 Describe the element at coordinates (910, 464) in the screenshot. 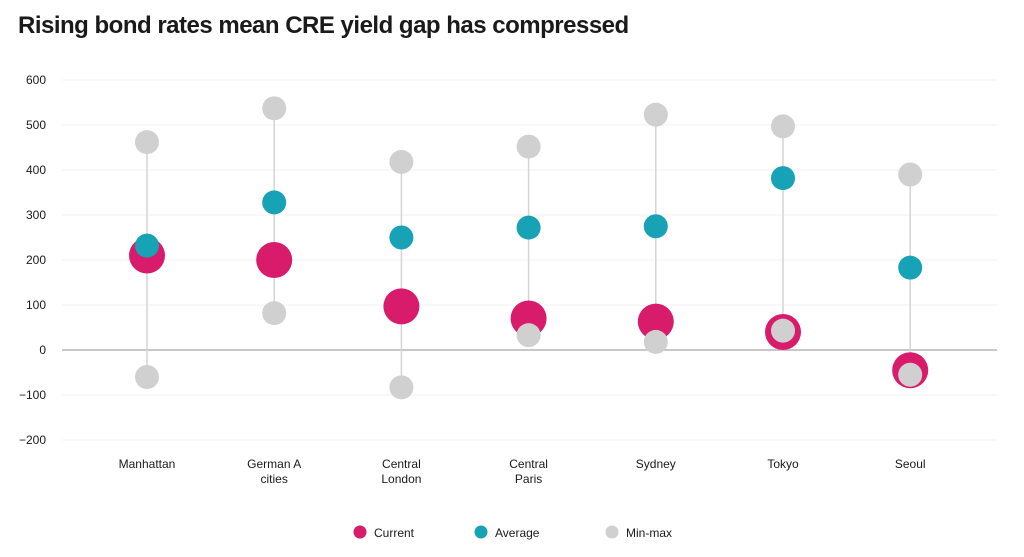

I see `category-label: Seoul` at that location.